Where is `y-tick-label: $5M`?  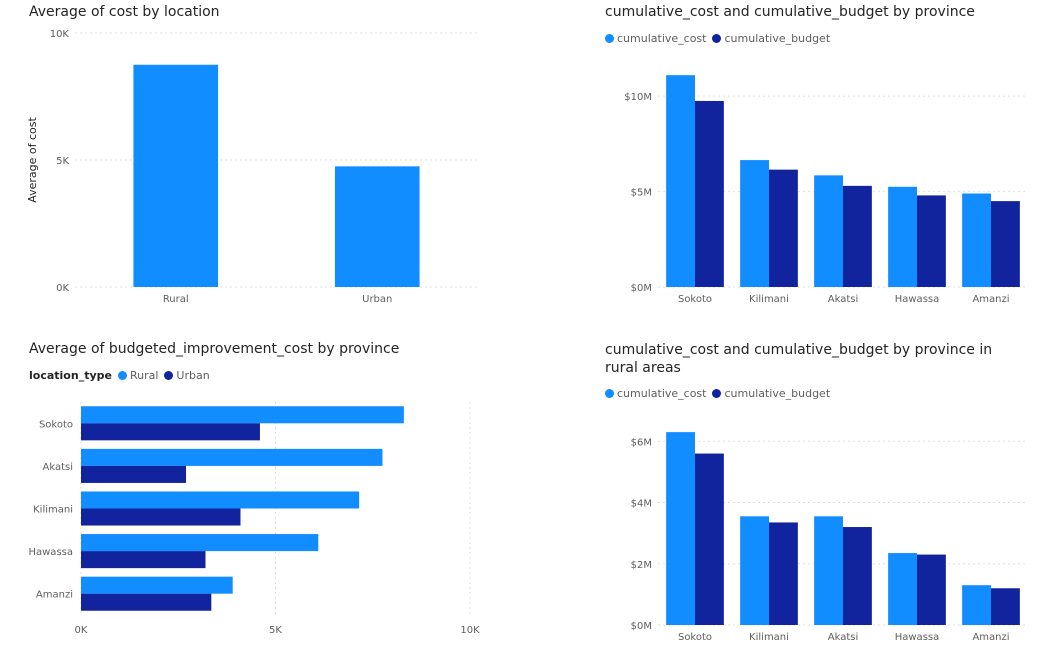 y-tick-label: $5M is located at coordinates (641, 193).